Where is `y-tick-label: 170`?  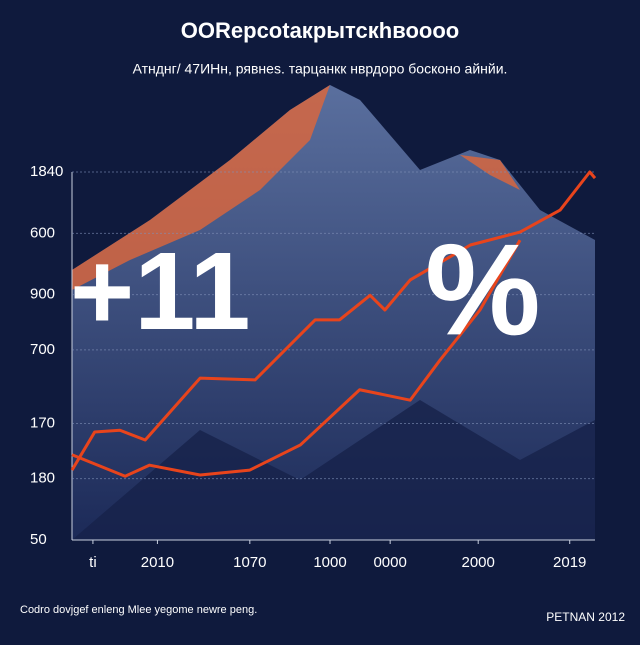
y-tick-label: 170 is located at coordinates (42, 422).